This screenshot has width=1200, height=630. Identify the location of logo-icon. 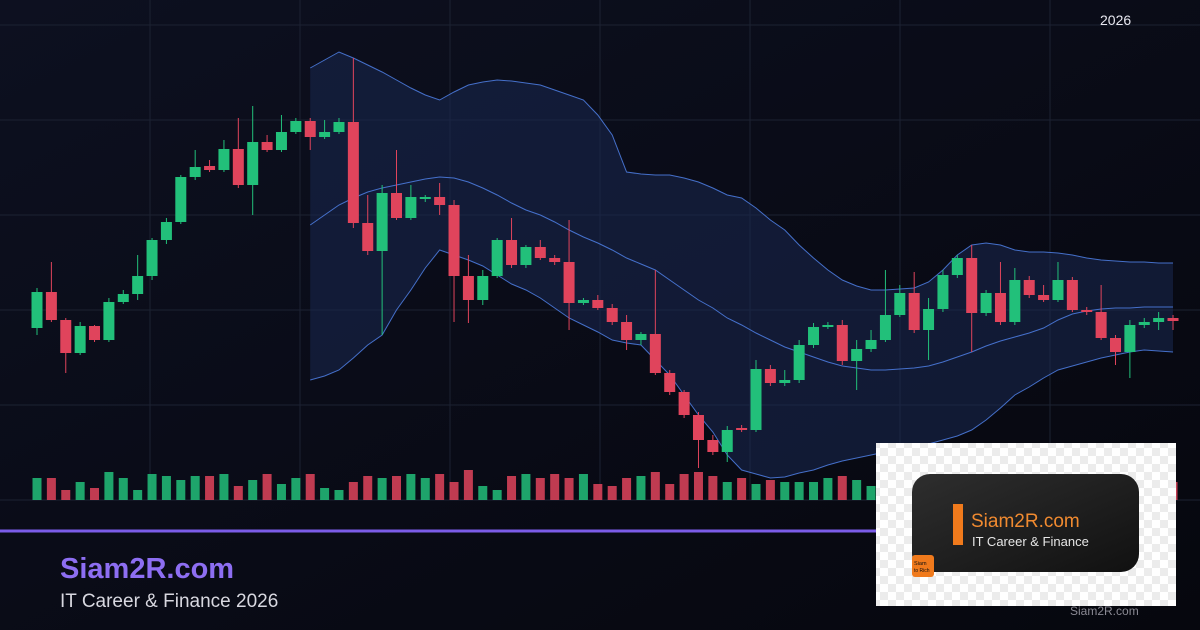
(923, 566).